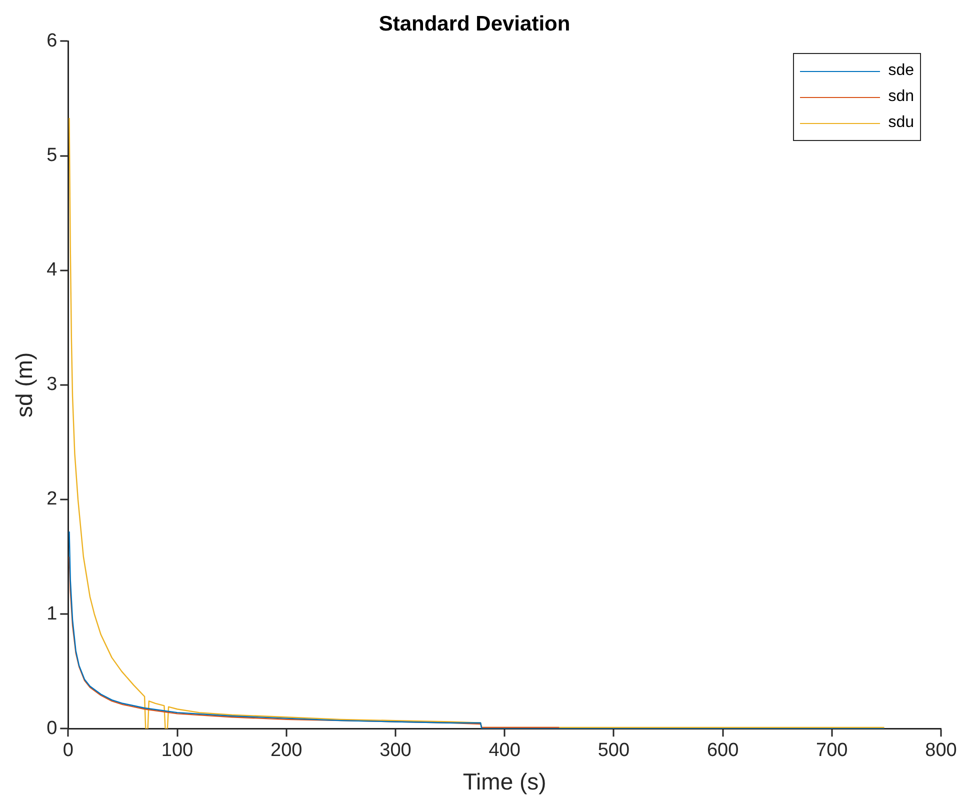 The height and width of the screenshot is (809, 969). I want to click on y-tick-label: 0, so click(52, 728).